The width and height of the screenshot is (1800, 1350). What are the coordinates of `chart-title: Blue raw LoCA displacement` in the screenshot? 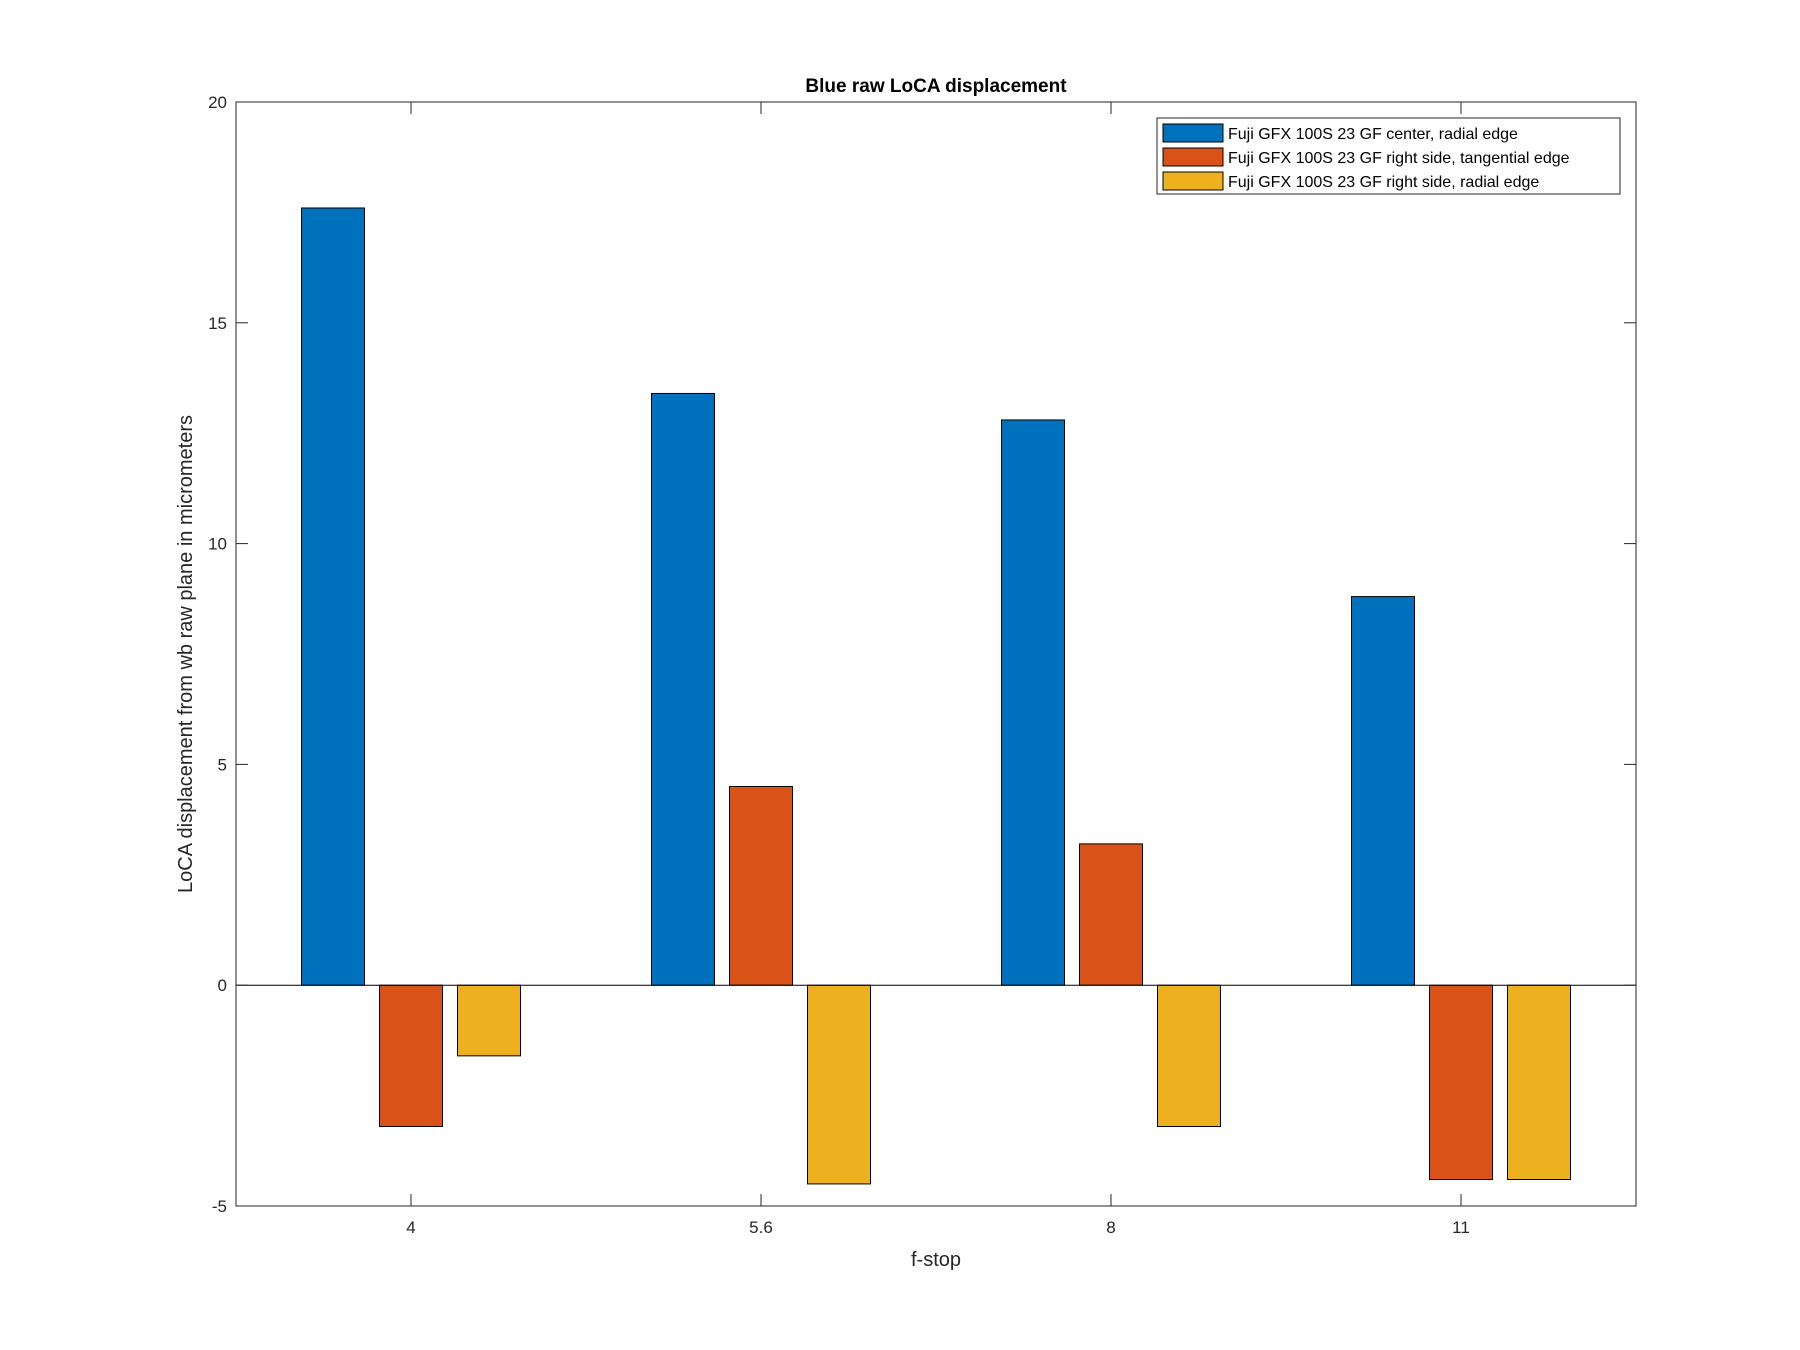 It's located at (936, 86).